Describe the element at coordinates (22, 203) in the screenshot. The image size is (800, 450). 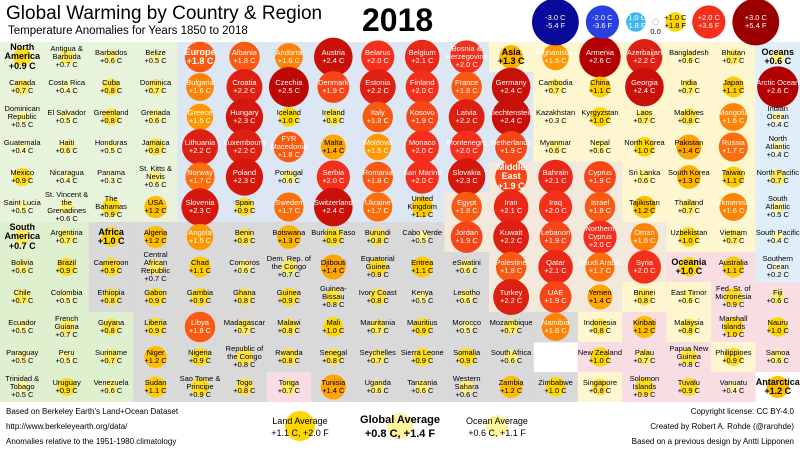
I see `country-name: Saint Lucia` at that location.